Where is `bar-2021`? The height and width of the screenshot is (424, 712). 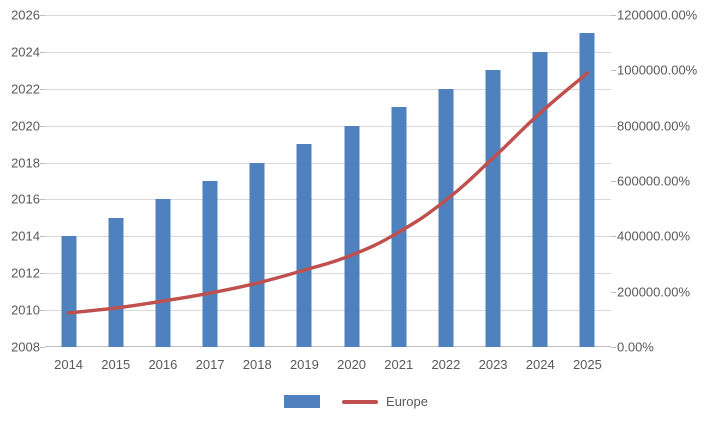 bar-2021 is located at coordinates (399, 227).